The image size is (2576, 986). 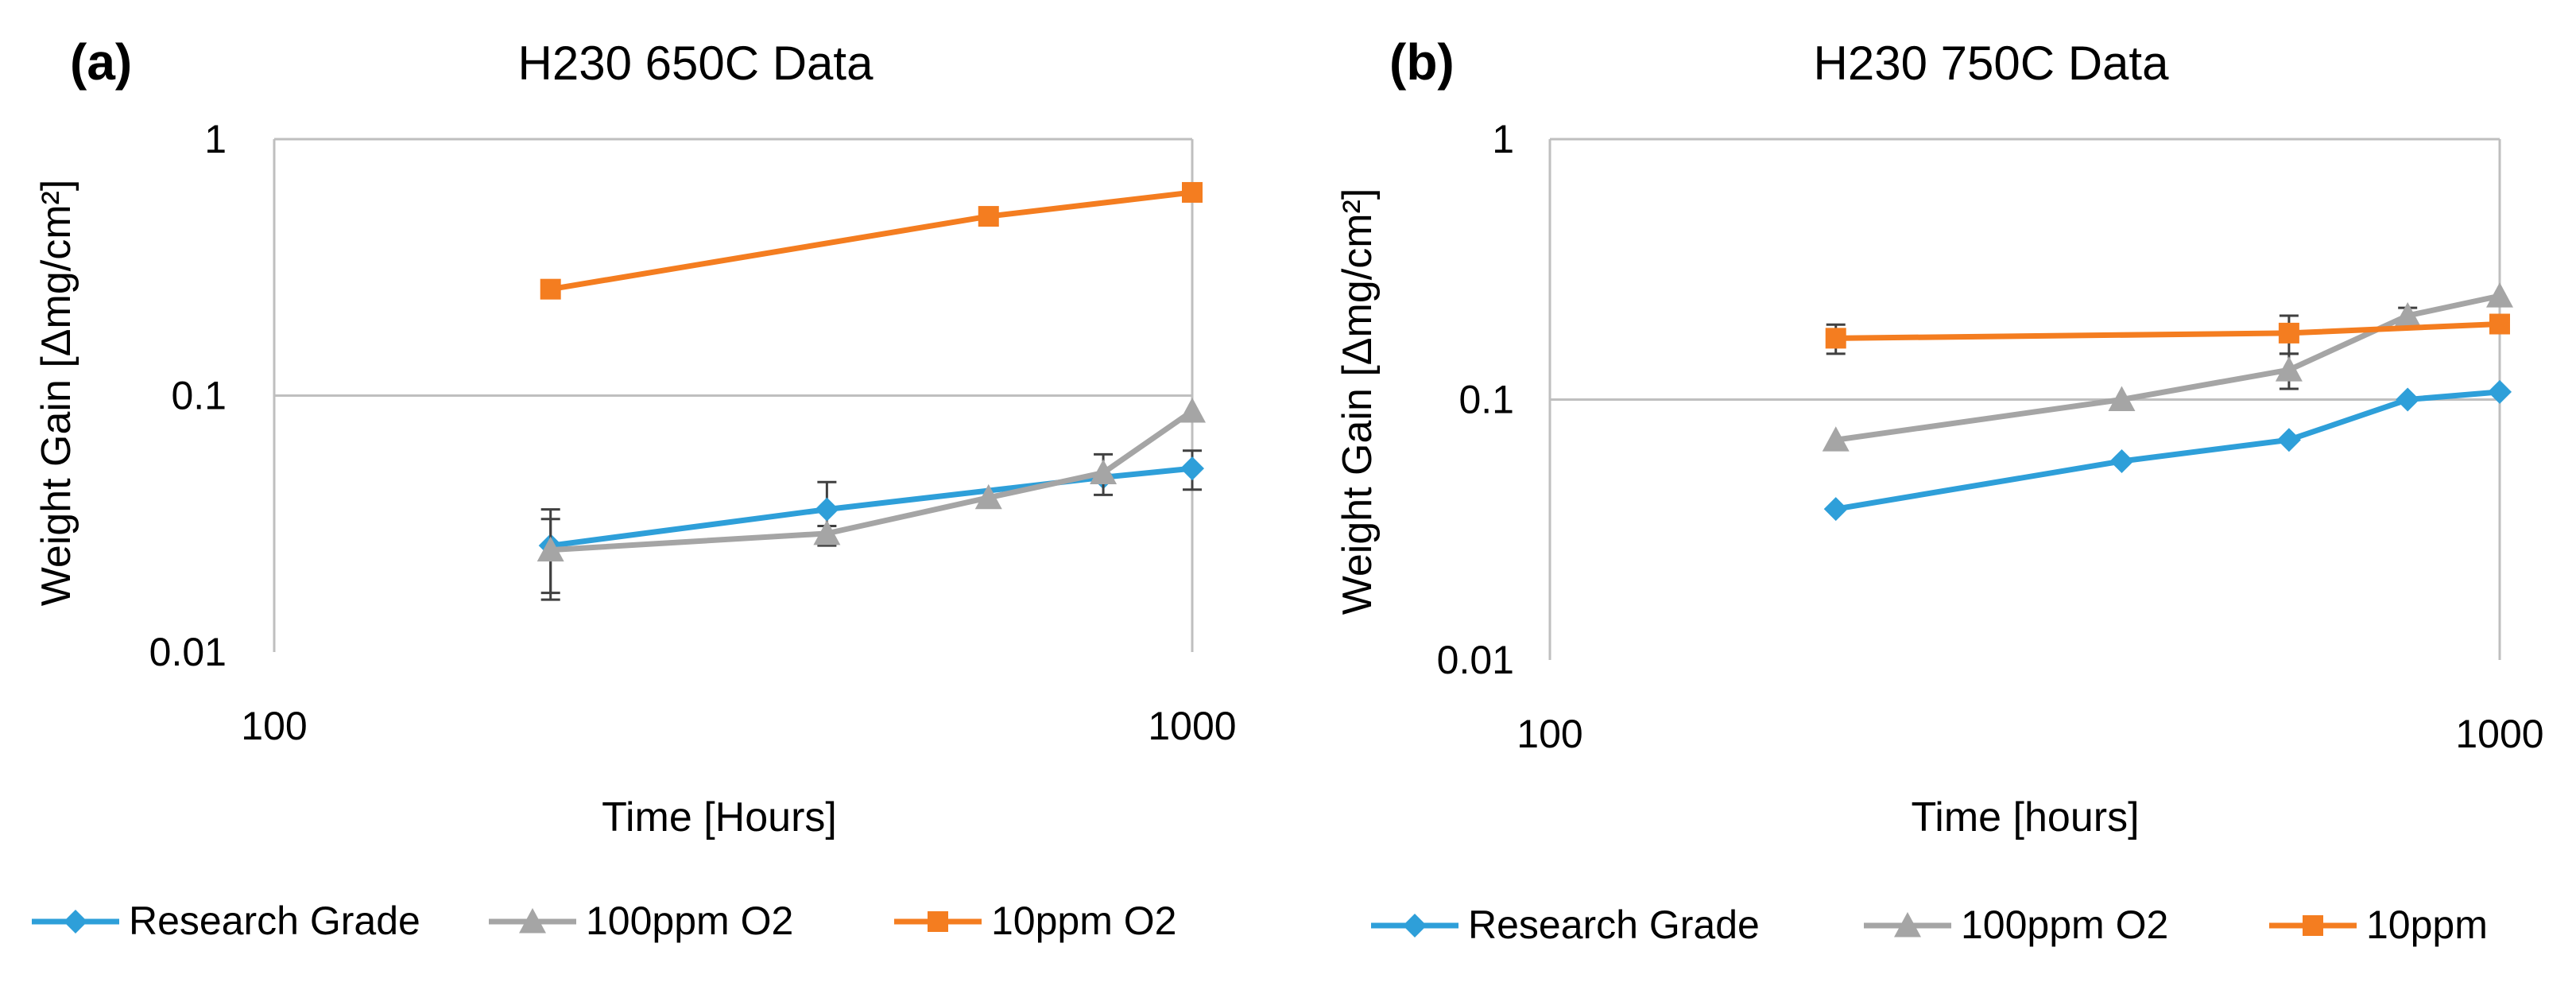 I want to click on panel-a-title: H230 650C Data, so click(x=696, y=63).